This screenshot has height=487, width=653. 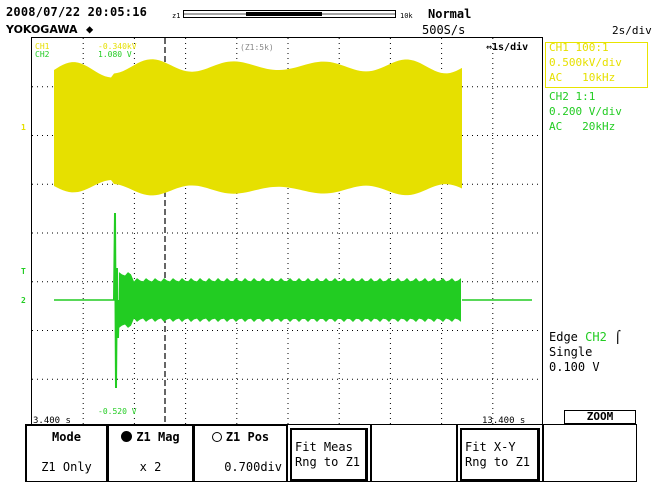 I want to click on fit-meas-line2: Rng to Z1, so click(x=328, y=462).